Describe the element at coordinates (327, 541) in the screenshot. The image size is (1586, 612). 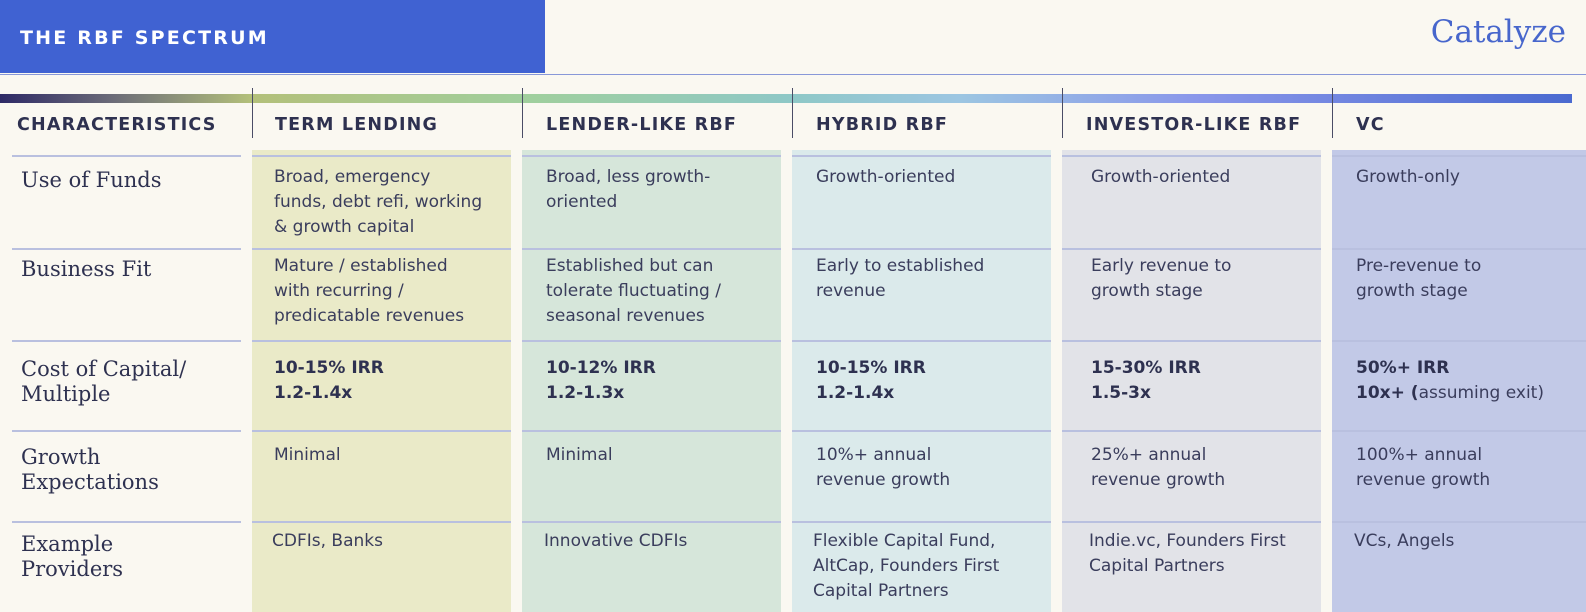
I see `cell-providers-term-lending: CDFIs, Banks` at that location.